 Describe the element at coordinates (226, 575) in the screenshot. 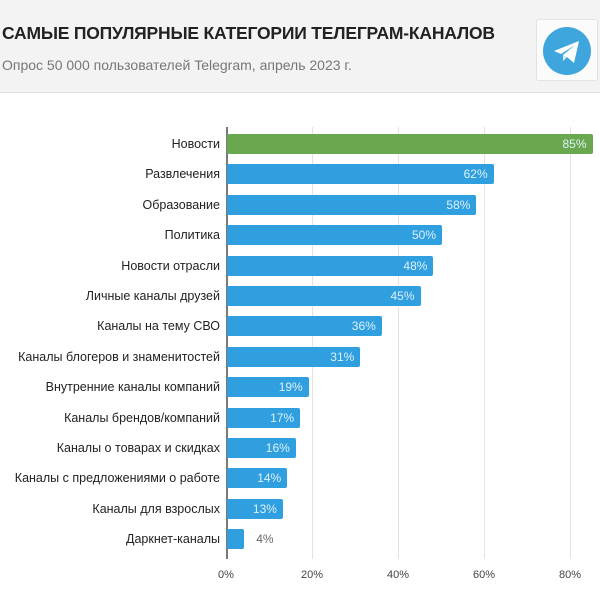

I see `x-tick-label: 0%` at that location.